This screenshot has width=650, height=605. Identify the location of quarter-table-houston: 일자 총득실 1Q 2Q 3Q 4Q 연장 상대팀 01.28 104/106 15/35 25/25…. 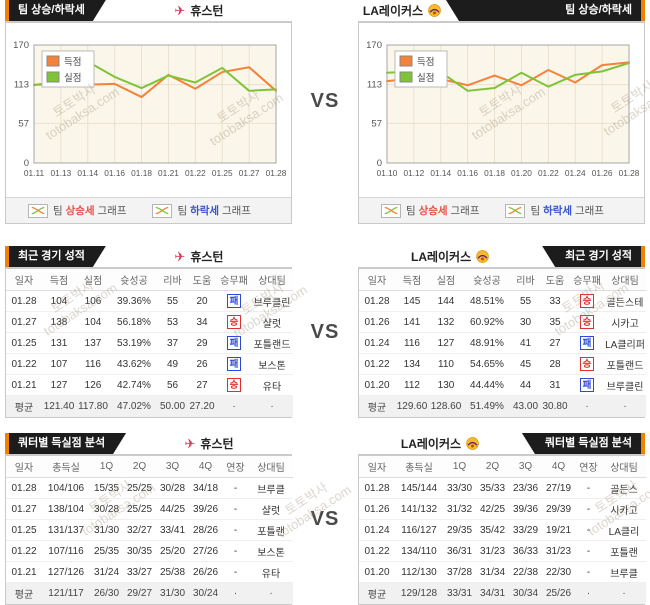
(149, 530).